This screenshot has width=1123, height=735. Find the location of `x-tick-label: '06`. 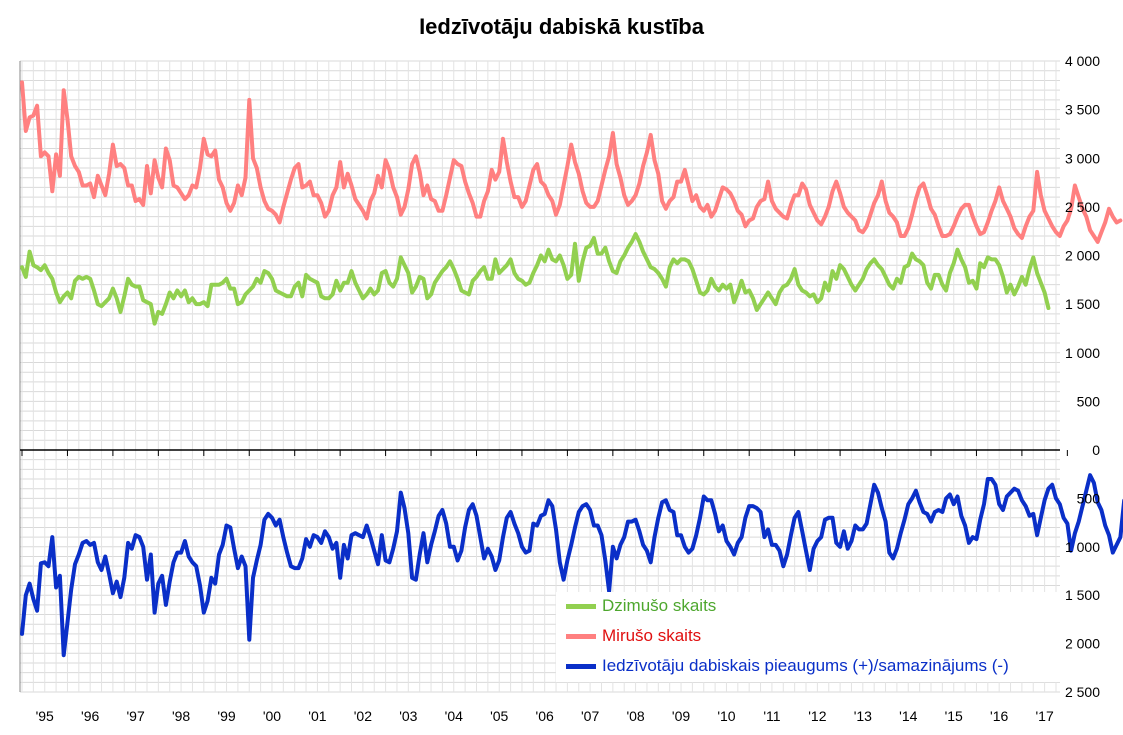

x-tick-label: '06 is located at coordinates (545, 716).